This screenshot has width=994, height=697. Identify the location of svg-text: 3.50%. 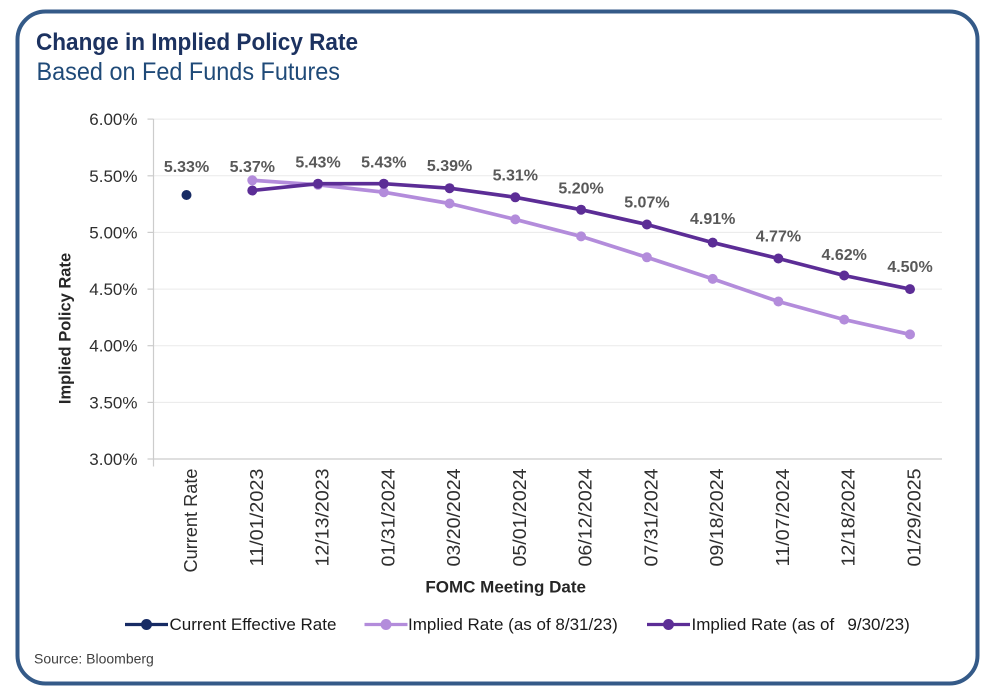
(113, 402).